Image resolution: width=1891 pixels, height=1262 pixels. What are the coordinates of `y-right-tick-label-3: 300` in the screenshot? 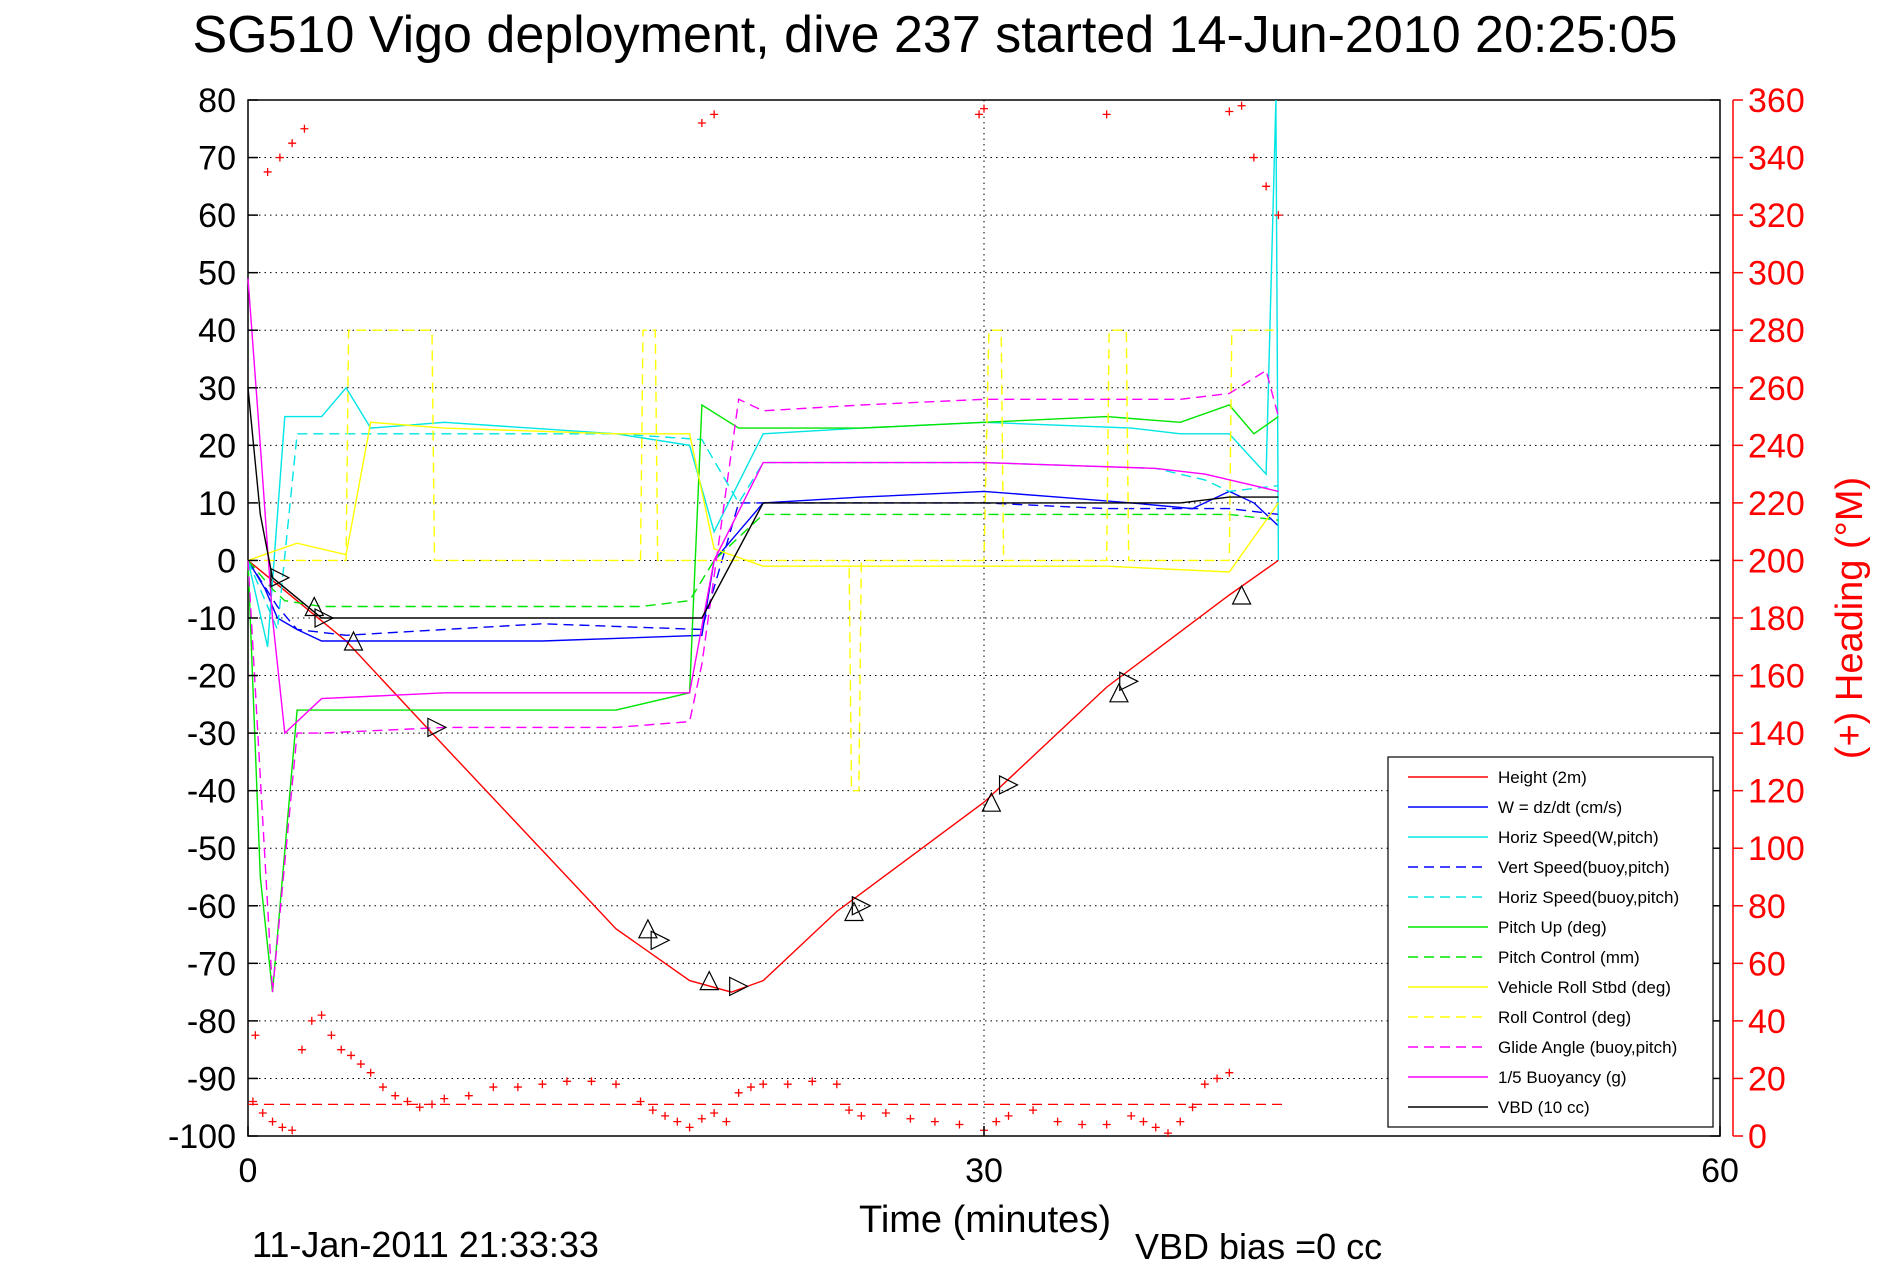 It's located at (1776, 274).